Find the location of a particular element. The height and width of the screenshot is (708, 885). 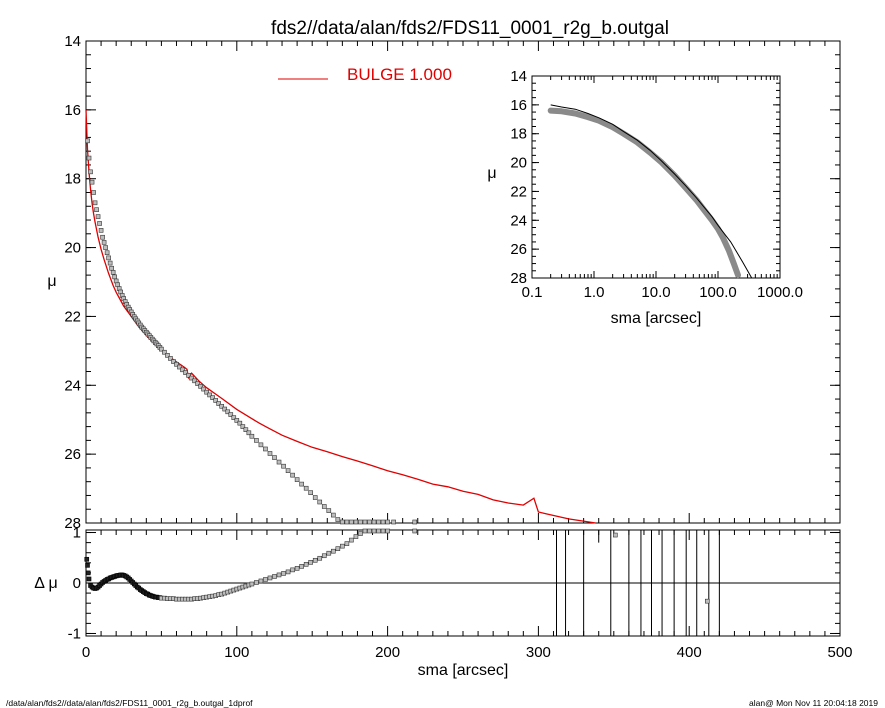

inset-x-tick-label: 1000.0 is located at coordinates (780, 292).